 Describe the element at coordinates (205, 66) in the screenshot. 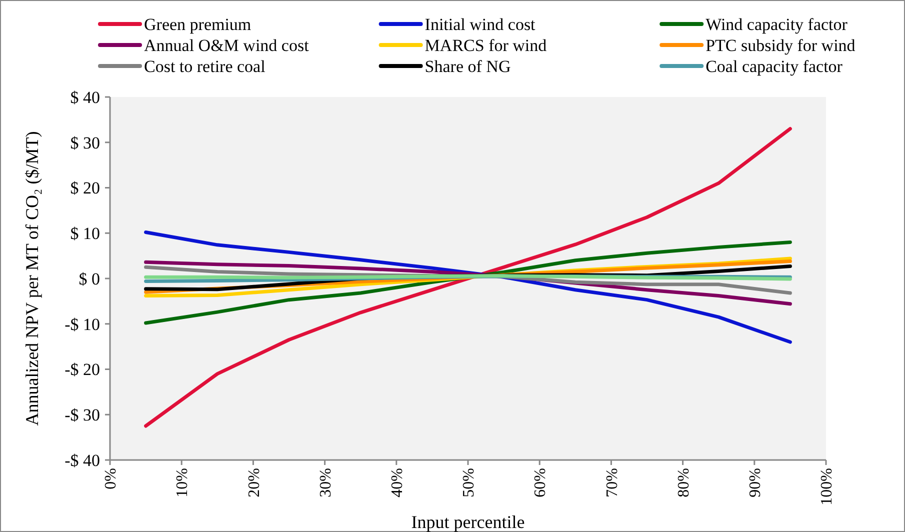

I see `legend-label: Cost to retire coal` at that location.